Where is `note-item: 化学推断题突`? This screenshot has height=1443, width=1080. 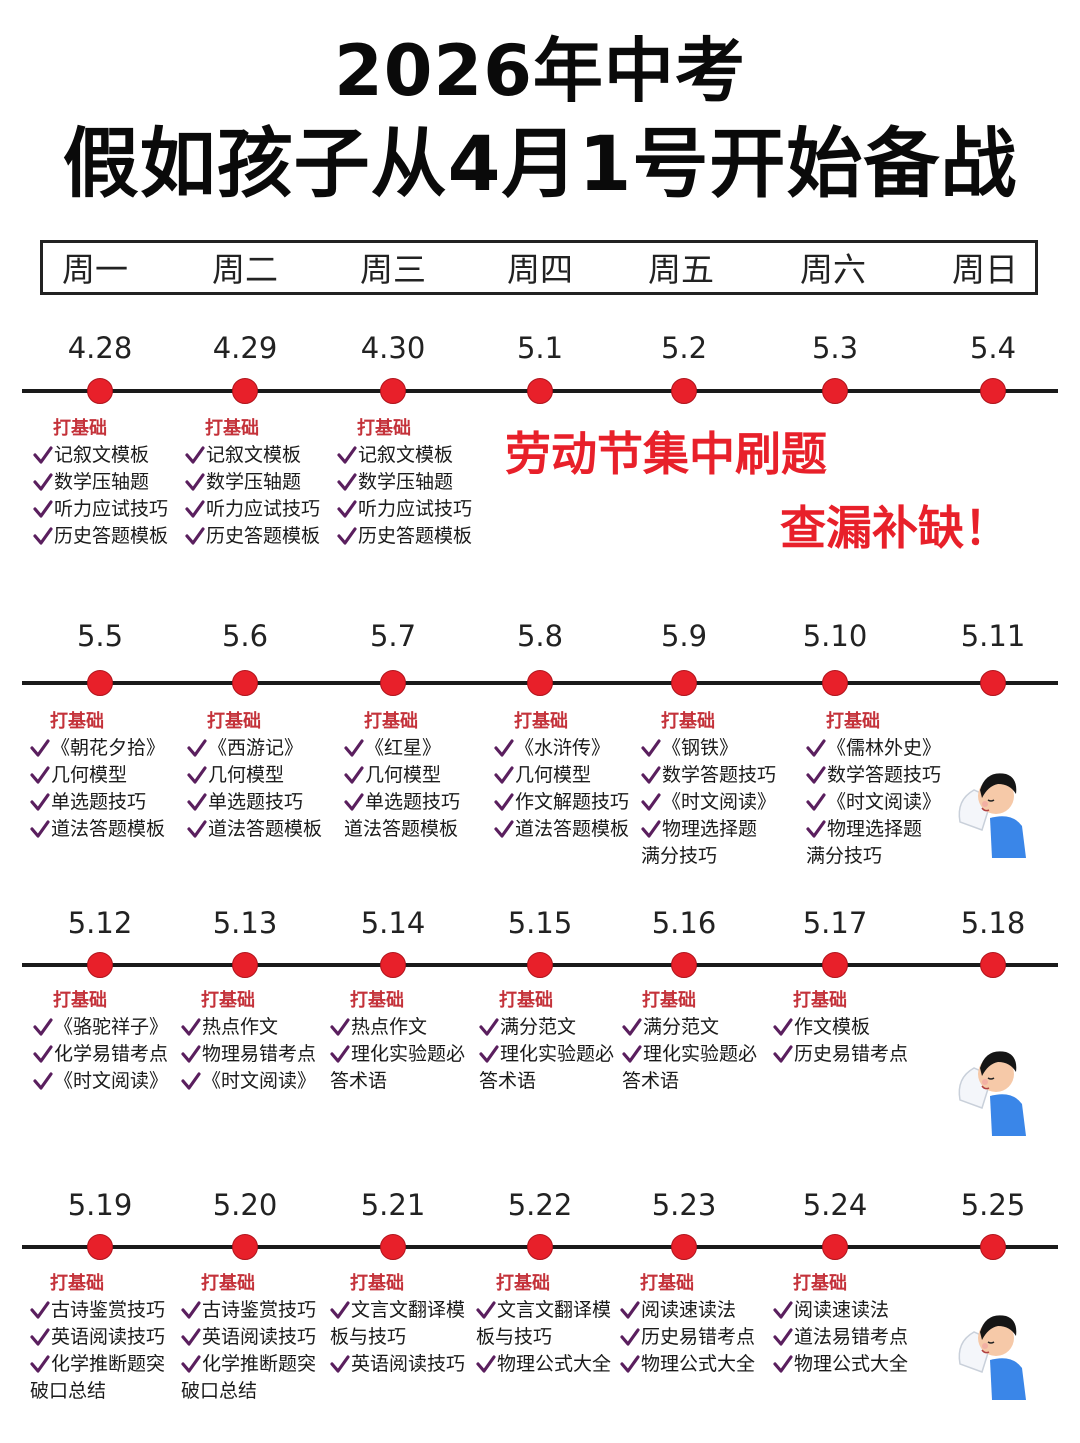 note-item: 化学推断题突 is located at coordinates (248, 1364).